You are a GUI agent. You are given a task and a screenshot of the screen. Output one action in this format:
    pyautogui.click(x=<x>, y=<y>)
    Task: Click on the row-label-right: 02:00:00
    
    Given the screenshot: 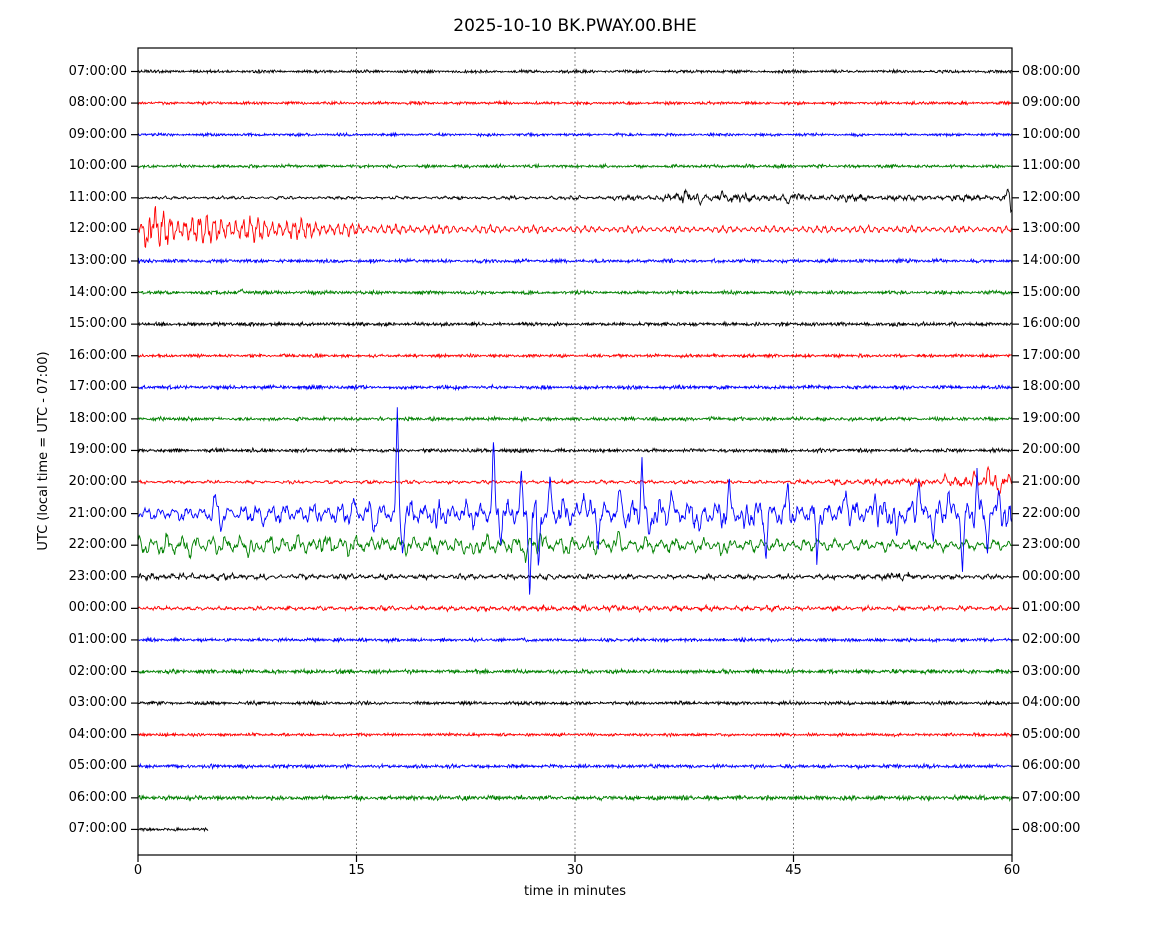 What is the action you would take?
    pyautogui.click(x=1051, y=639)
    